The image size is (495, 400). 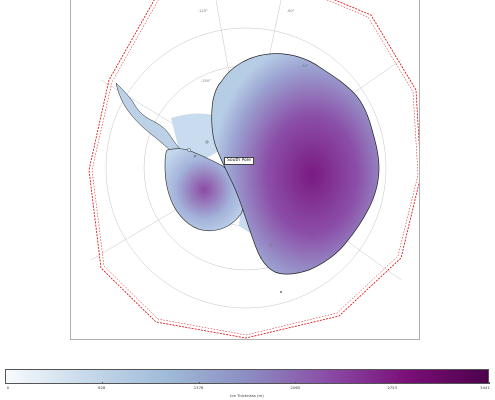 What do you see at coordinates (291, 11) in the screenshot?
I see `graticule-label: -60°` at bounding box center [291, 11].